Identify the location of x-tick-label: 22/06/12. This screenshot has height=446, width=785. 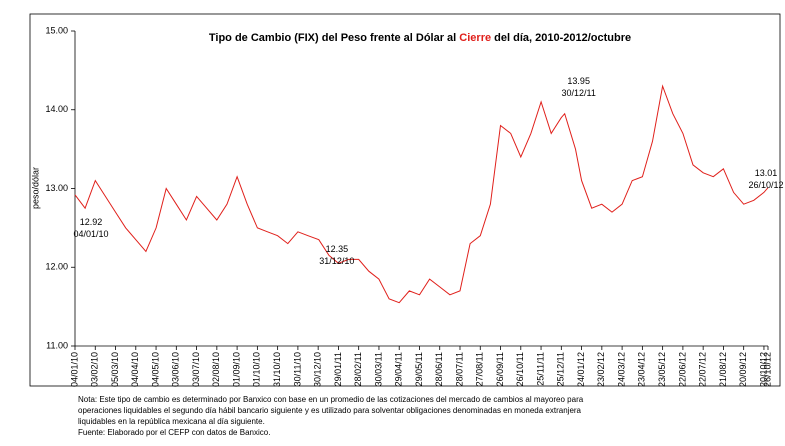
(682, 369).